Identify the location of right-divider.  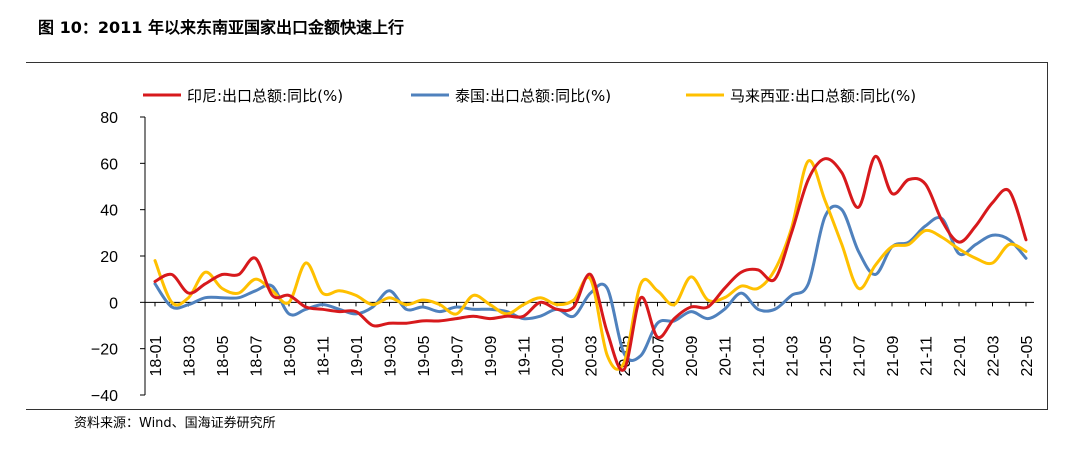
(1047, 236).